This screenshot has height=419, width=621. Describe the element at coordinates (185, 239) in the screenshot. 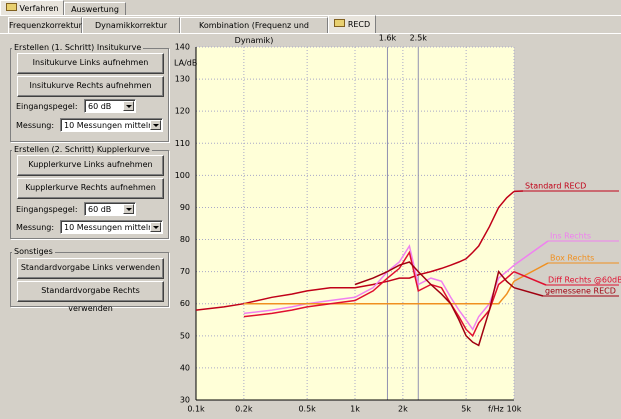

I see `y-tick-label: 80` at that location.